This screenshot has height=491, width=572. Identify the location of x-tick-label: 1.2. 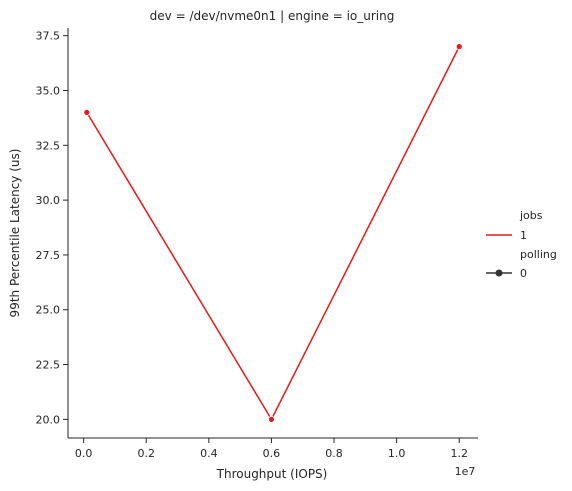
(459, 453).